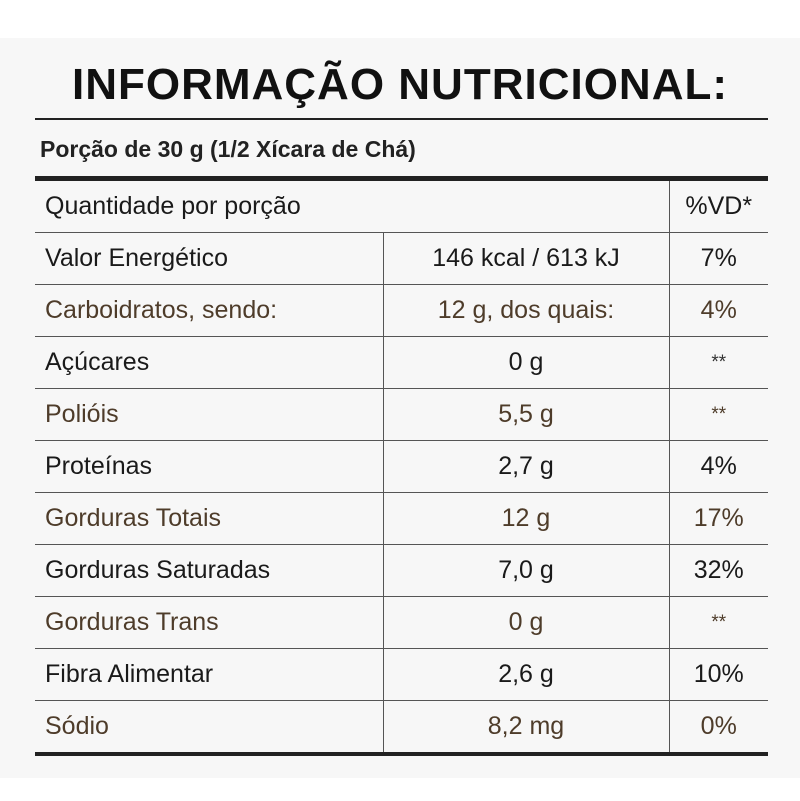 The height and width of the screenshot is (801, 800). Describe the element at coordinates (209, 728) in the screenshot. I see `nutrient-name: Sódio` at that location.